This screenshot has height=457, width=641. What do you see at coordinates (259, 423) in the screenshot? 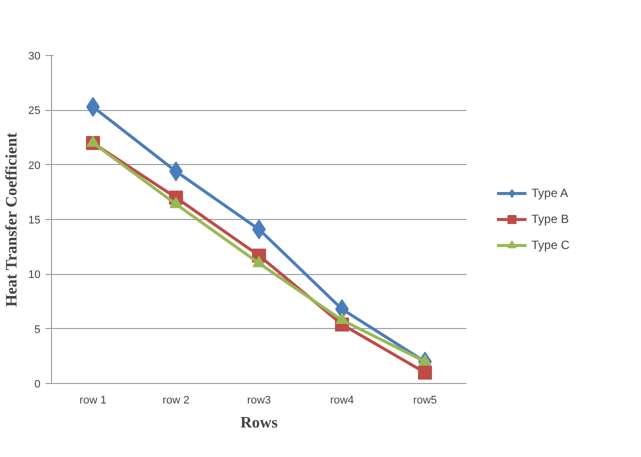
I see `x-axis-title: Rows` at bounding box center [259, 423].